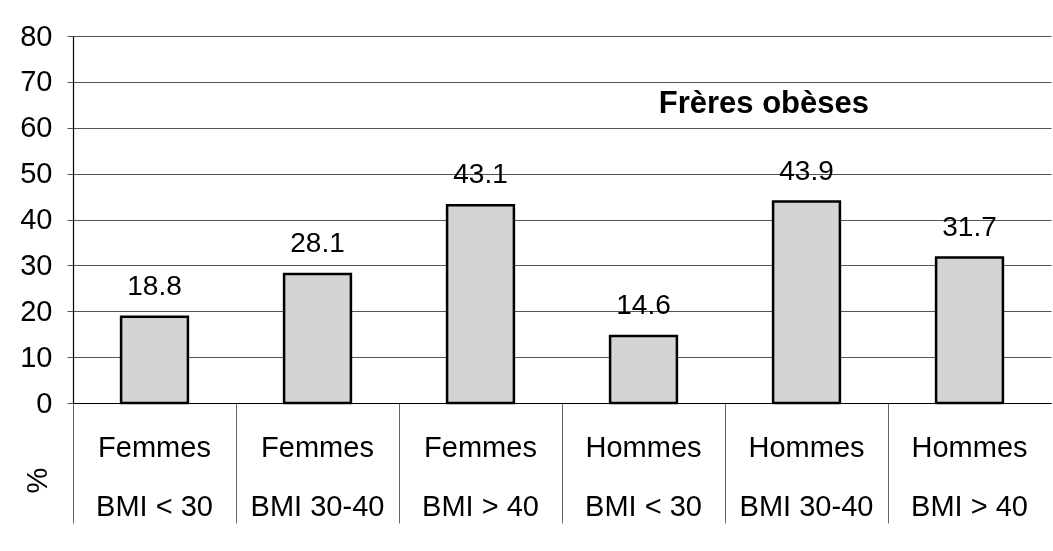  Describe the element at coordinates (154, 285) in the screenshot. I see `data-label: 18.8` at that location.